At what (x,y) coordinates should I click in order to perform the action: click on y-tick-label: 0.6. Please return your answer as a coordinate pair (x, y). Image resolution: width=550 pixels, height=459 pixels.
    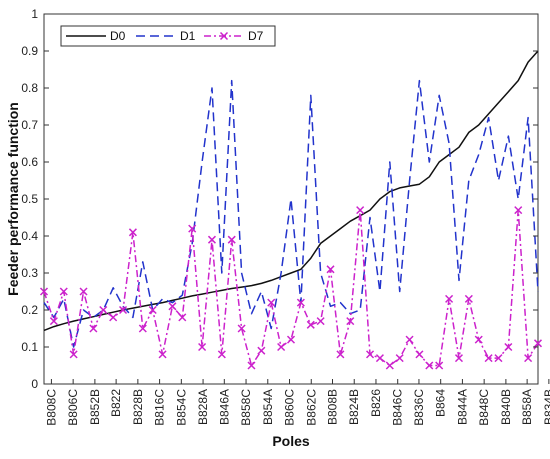
    Looking at the image, I should click on (29, 162).